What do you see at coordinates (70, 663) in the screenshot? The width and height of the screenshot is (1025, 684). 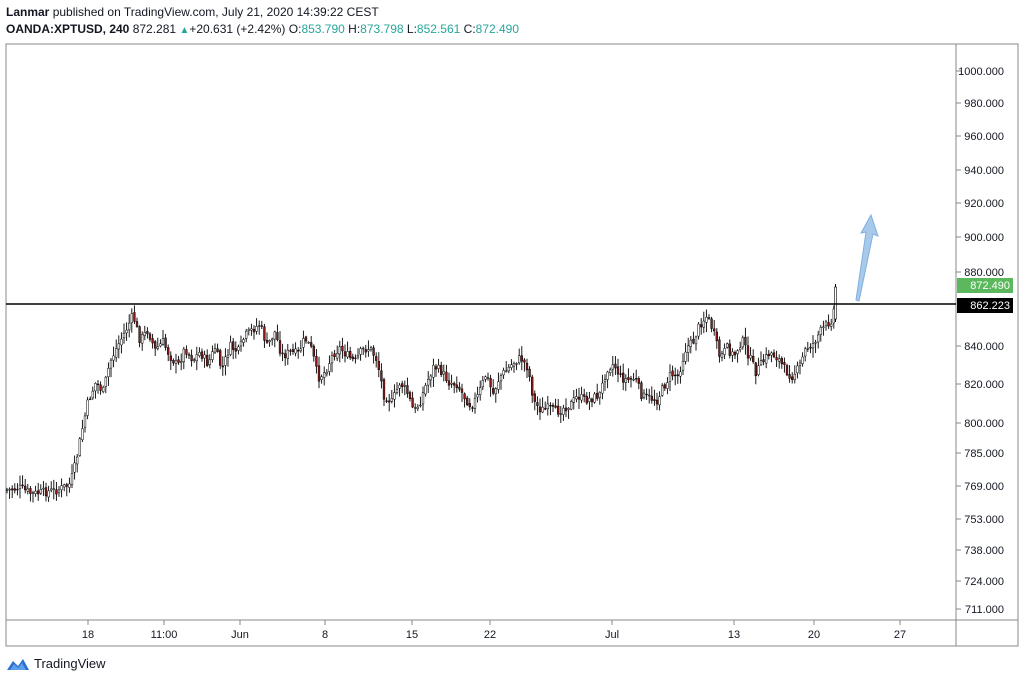 I see `footer-brand-text: TradingView` at bounding box center [70, 663].